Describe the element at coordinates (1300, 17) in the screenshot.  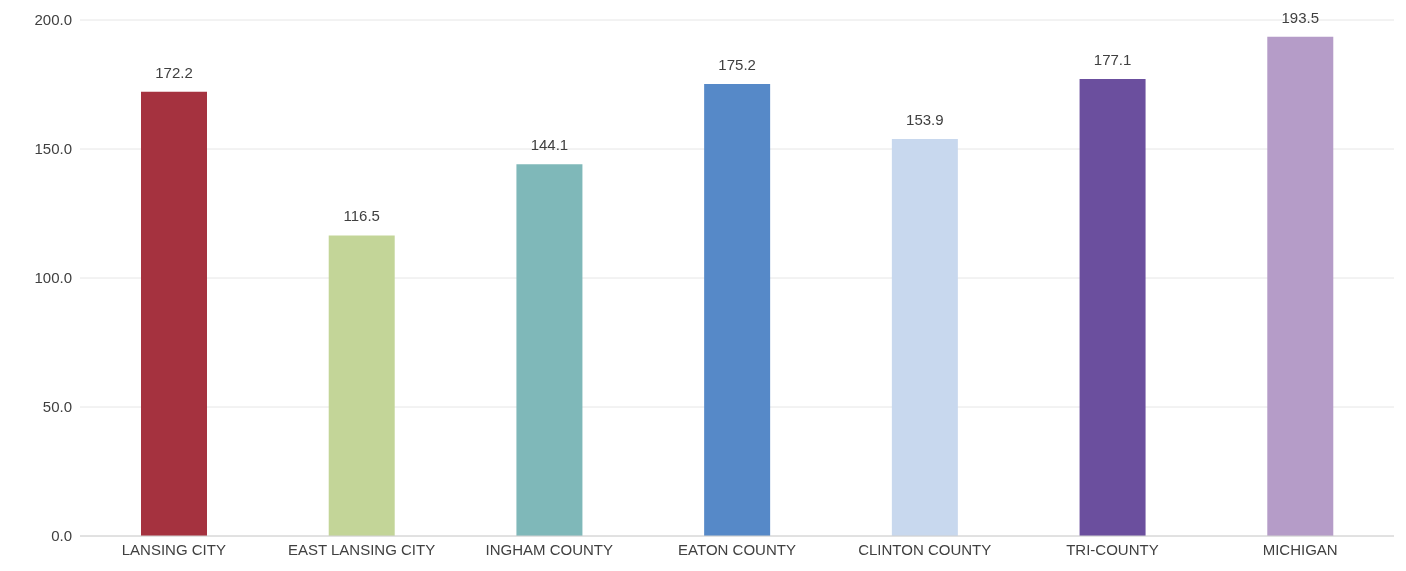
I see `data-label: 193.5` at that location.